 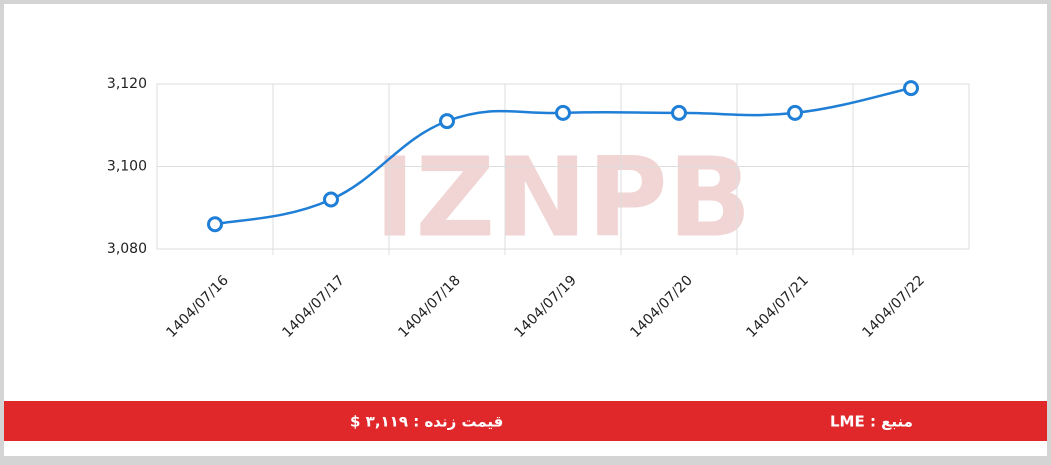 What do you see at coordinates (426, 422) in the screenshot?
I see `footer-price: قیمت زنده : ۳,۱۱۹ $` at bounding box center [426, 422].